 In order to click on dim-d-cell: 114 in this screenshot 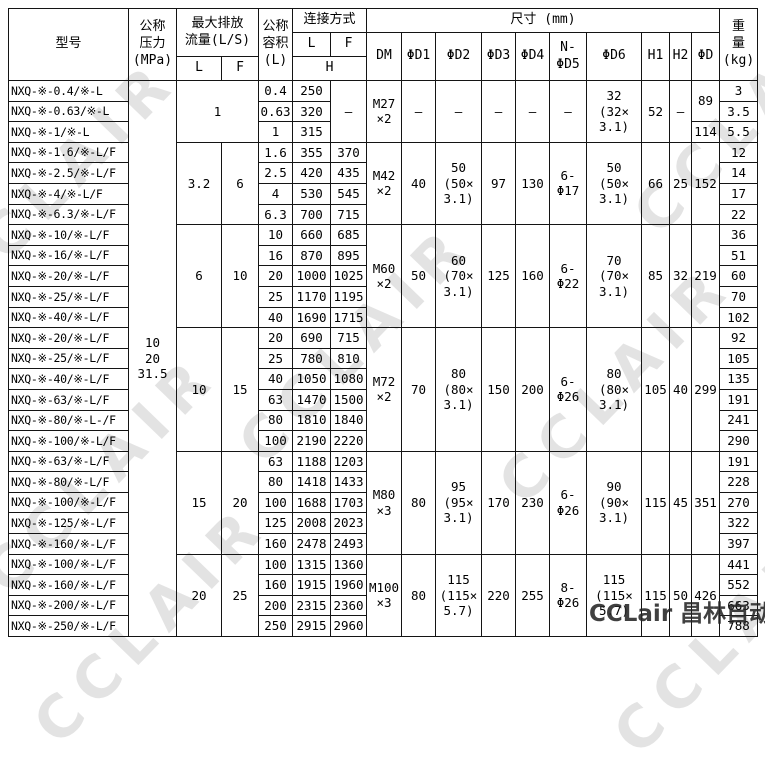, I will do `click(705, 132)`.